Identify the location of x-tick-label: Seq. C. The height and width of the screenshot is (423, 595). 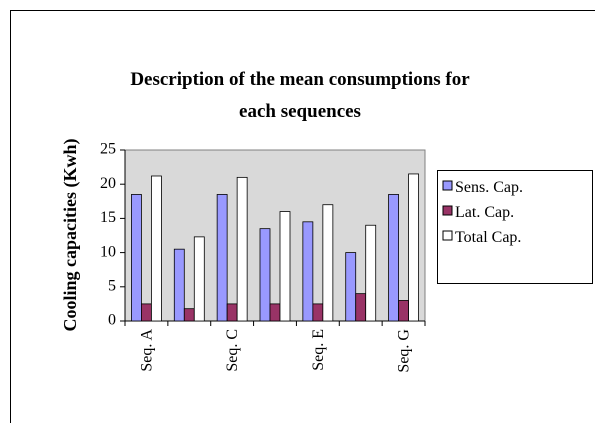
(232, 350).